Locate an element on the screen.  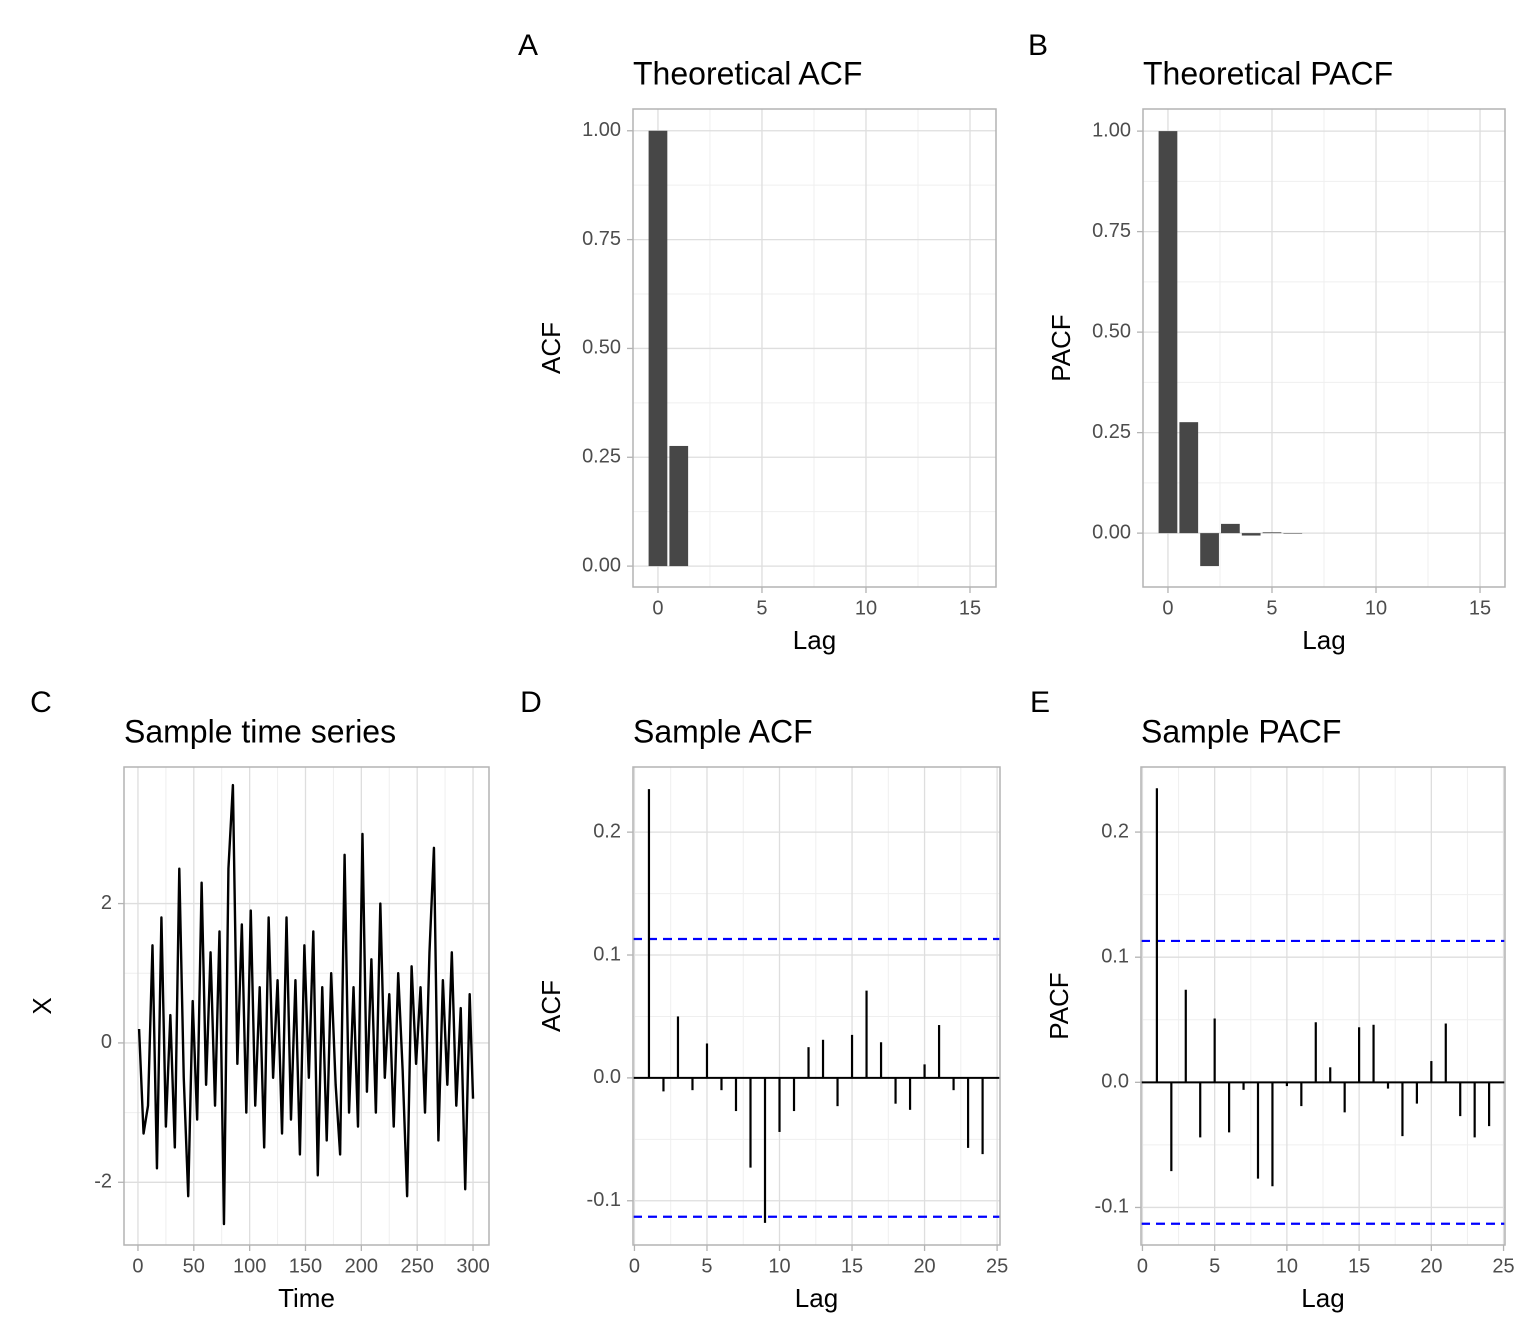
panel-label: C is located at coordinates (41, 702).